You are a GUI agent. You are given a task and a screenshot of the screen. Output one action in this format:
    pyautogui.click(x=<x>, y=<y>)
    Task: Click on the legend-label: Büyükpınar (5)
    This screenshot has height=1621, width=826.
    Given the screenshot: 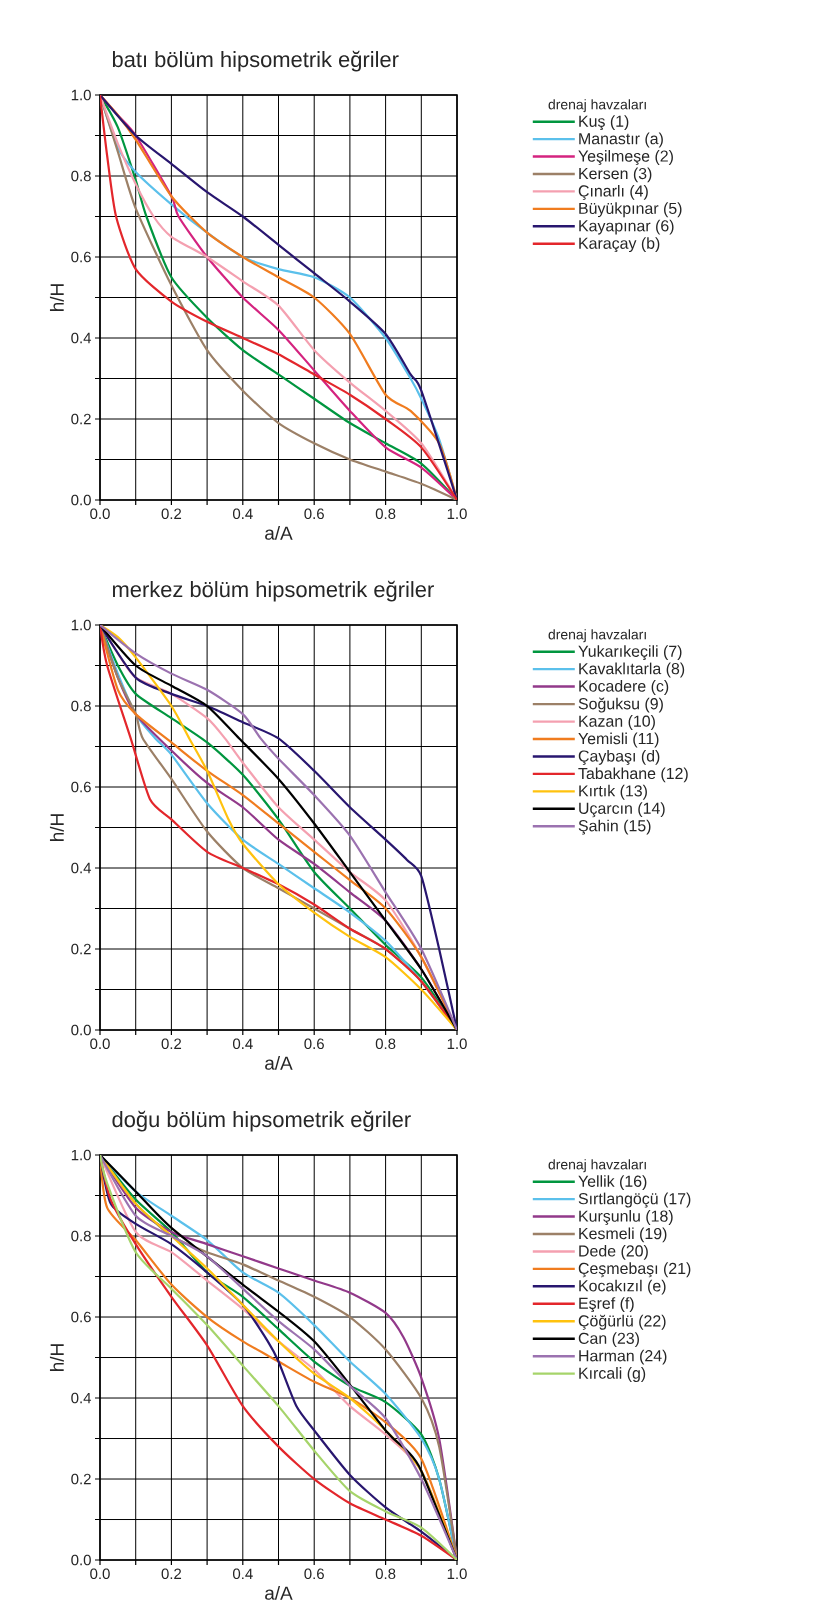 What is the action you would take?
    pyautogui.click(x=630, y=210)
    